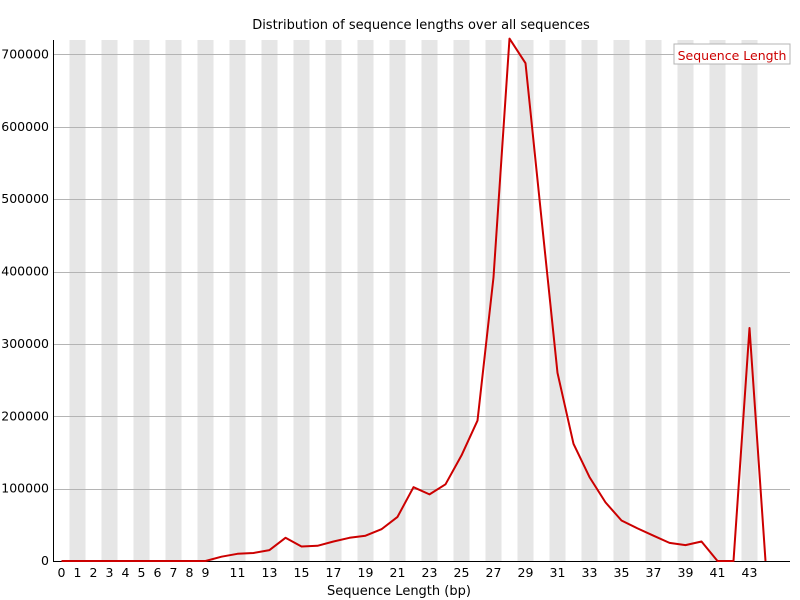 This screenshot has height=600, width=800. I want to click on x-axis-label: Sequence Length (bp), so click(399, 591).